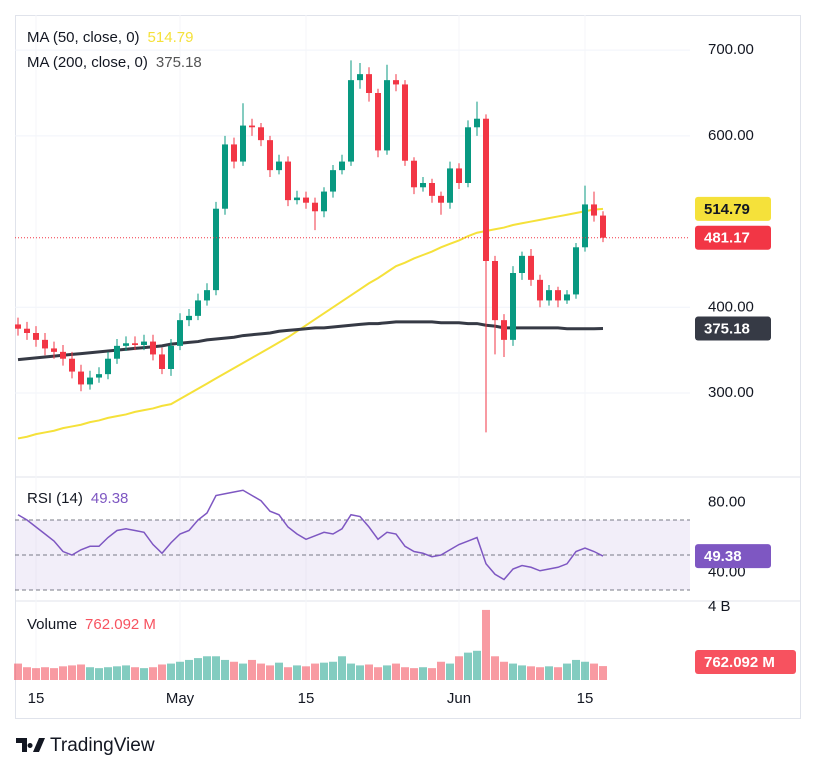 This screenshot has height=777, width=816. Describe the element at coordinates (719, 606) in the screenshot. I see `y-tick-label: 4 B` at that location.